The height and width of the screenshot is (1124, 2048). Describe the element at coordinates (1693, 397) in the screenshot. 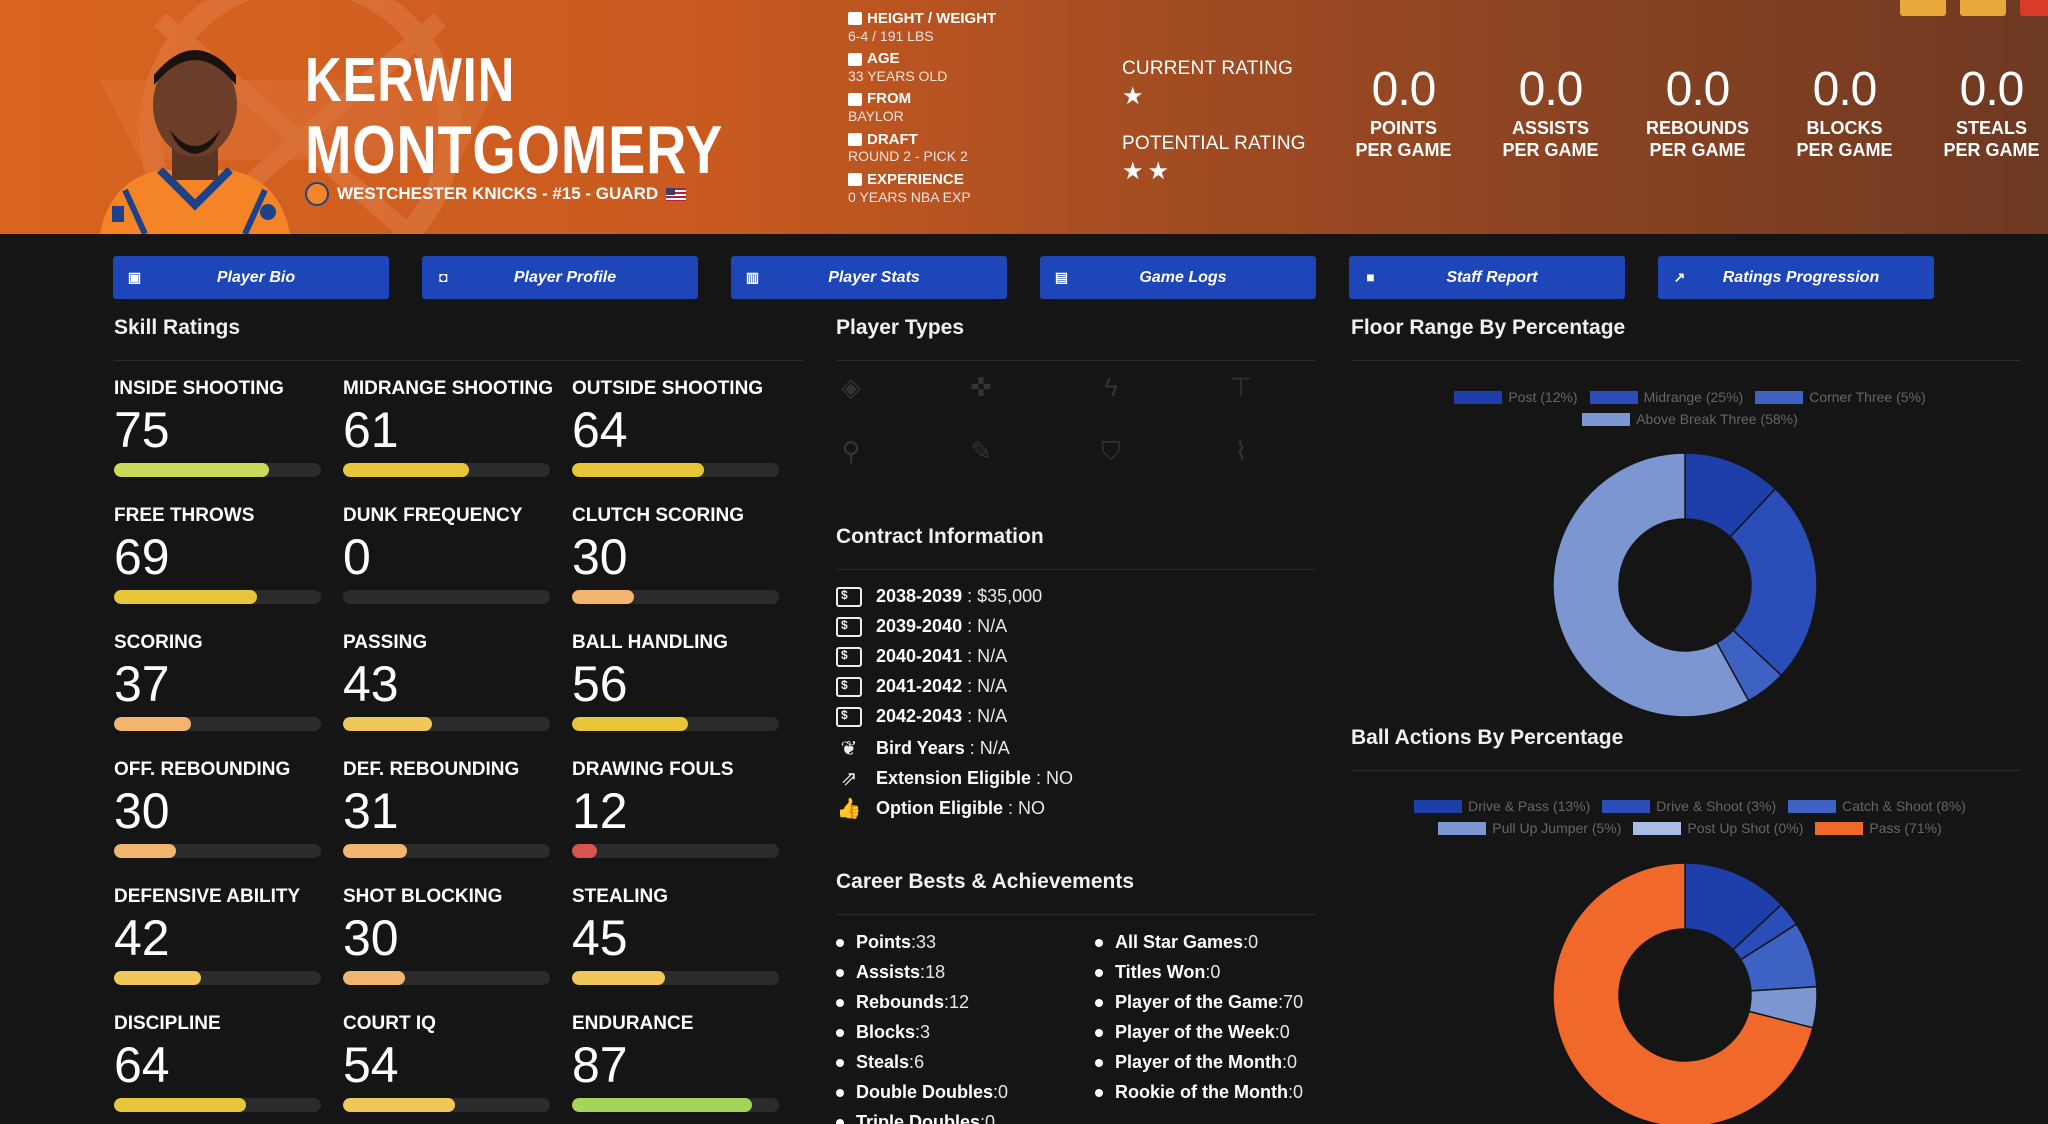

I see `legend-label: Midrange (25%)` at that location.